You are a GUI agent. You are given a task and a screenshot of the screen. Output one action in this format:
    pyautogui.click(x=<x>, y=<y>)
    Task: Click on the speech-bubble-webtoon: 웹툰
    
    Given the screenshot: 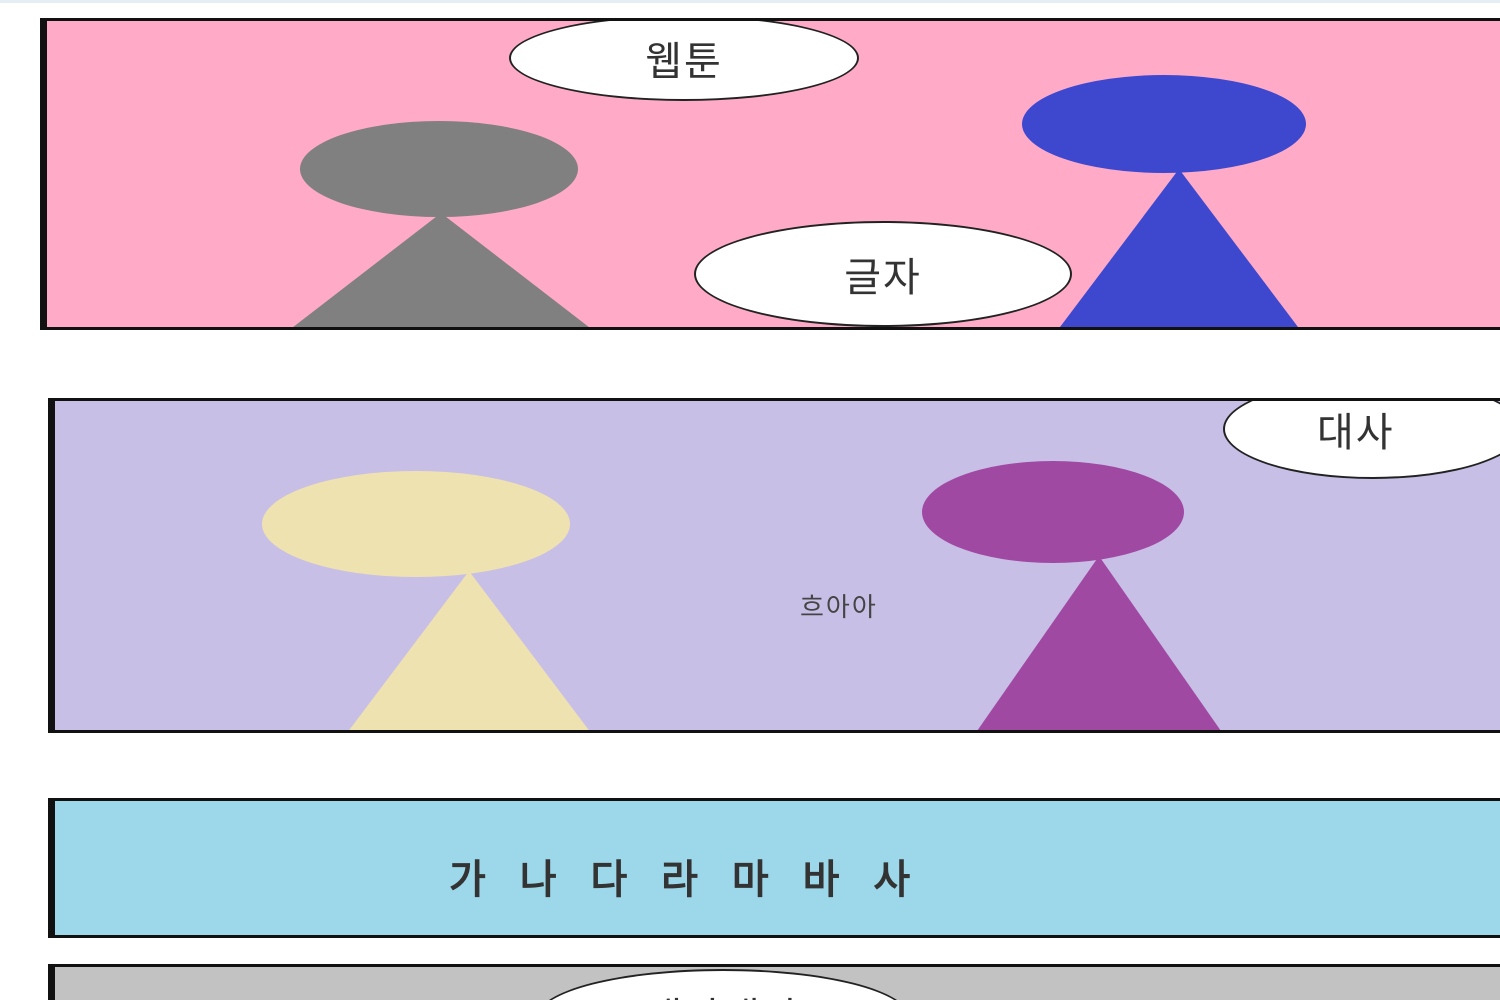 What is the action you would take?
    pyautogui.click(x=684, y=61)
    